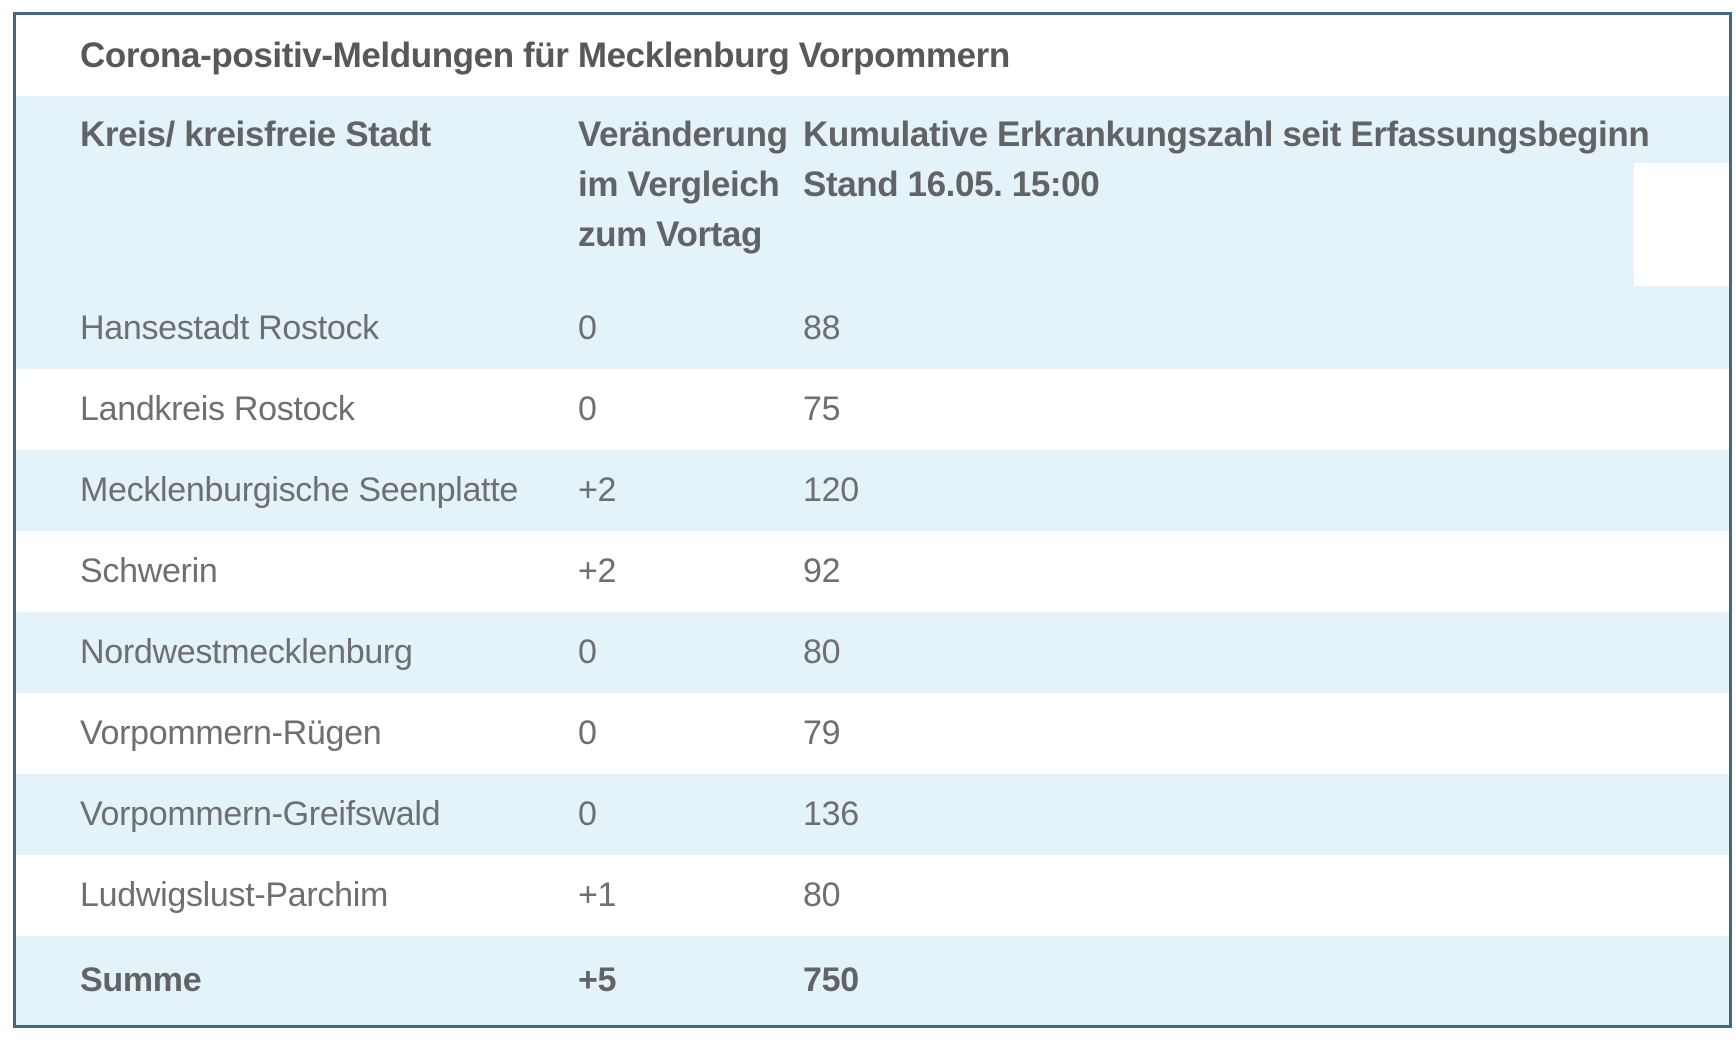  I want to click on white-overlay-patch, so click(1681, 224).